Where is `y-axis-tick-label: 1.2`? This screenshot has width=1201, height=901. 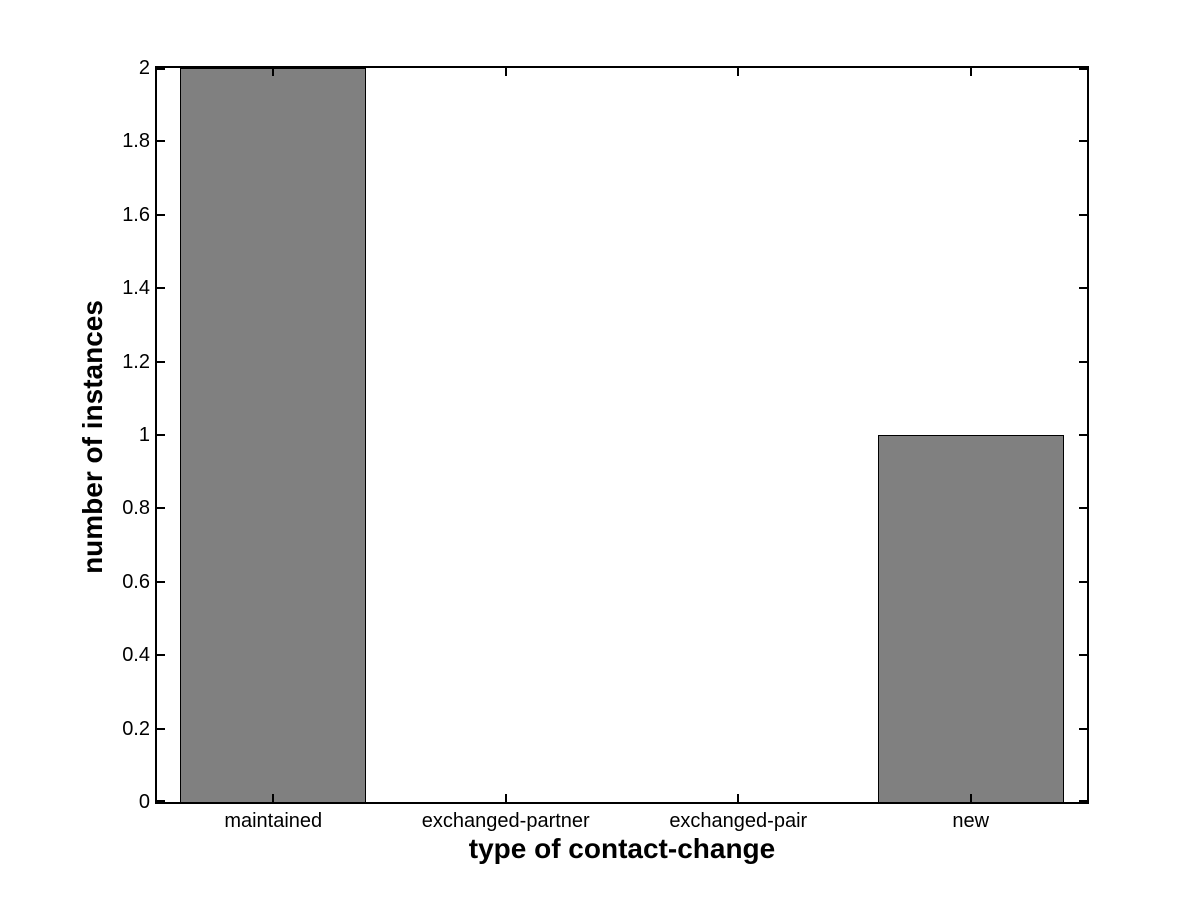 y-axis-tick-label: 1.2 is located at coordinates (136, 361).